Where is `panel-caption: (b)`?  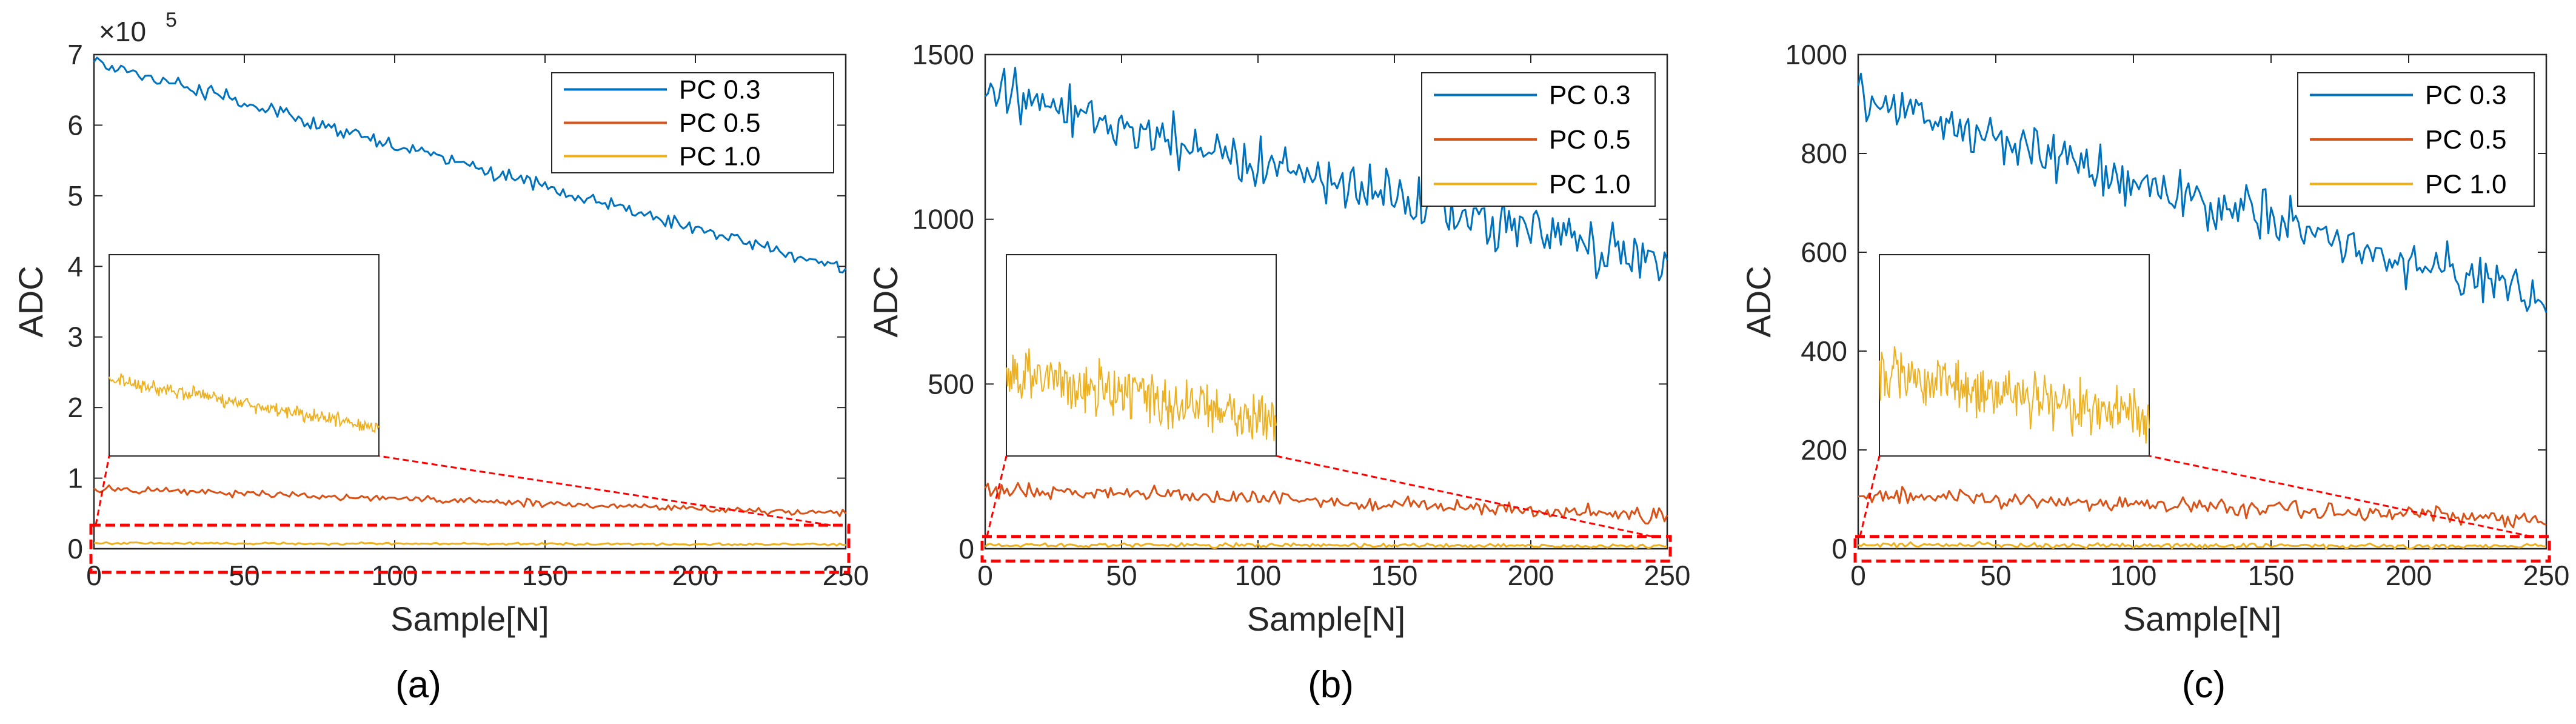 panel-caption: (b) is located at coordinates (1331, 685).